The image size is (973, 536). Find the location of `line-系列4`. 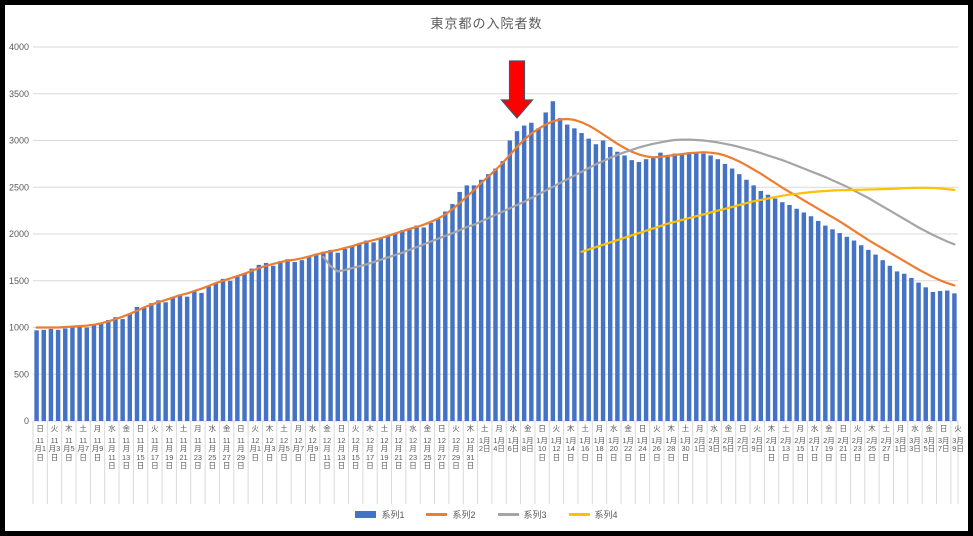

line-系列4 is located at coordinates (768, 219).